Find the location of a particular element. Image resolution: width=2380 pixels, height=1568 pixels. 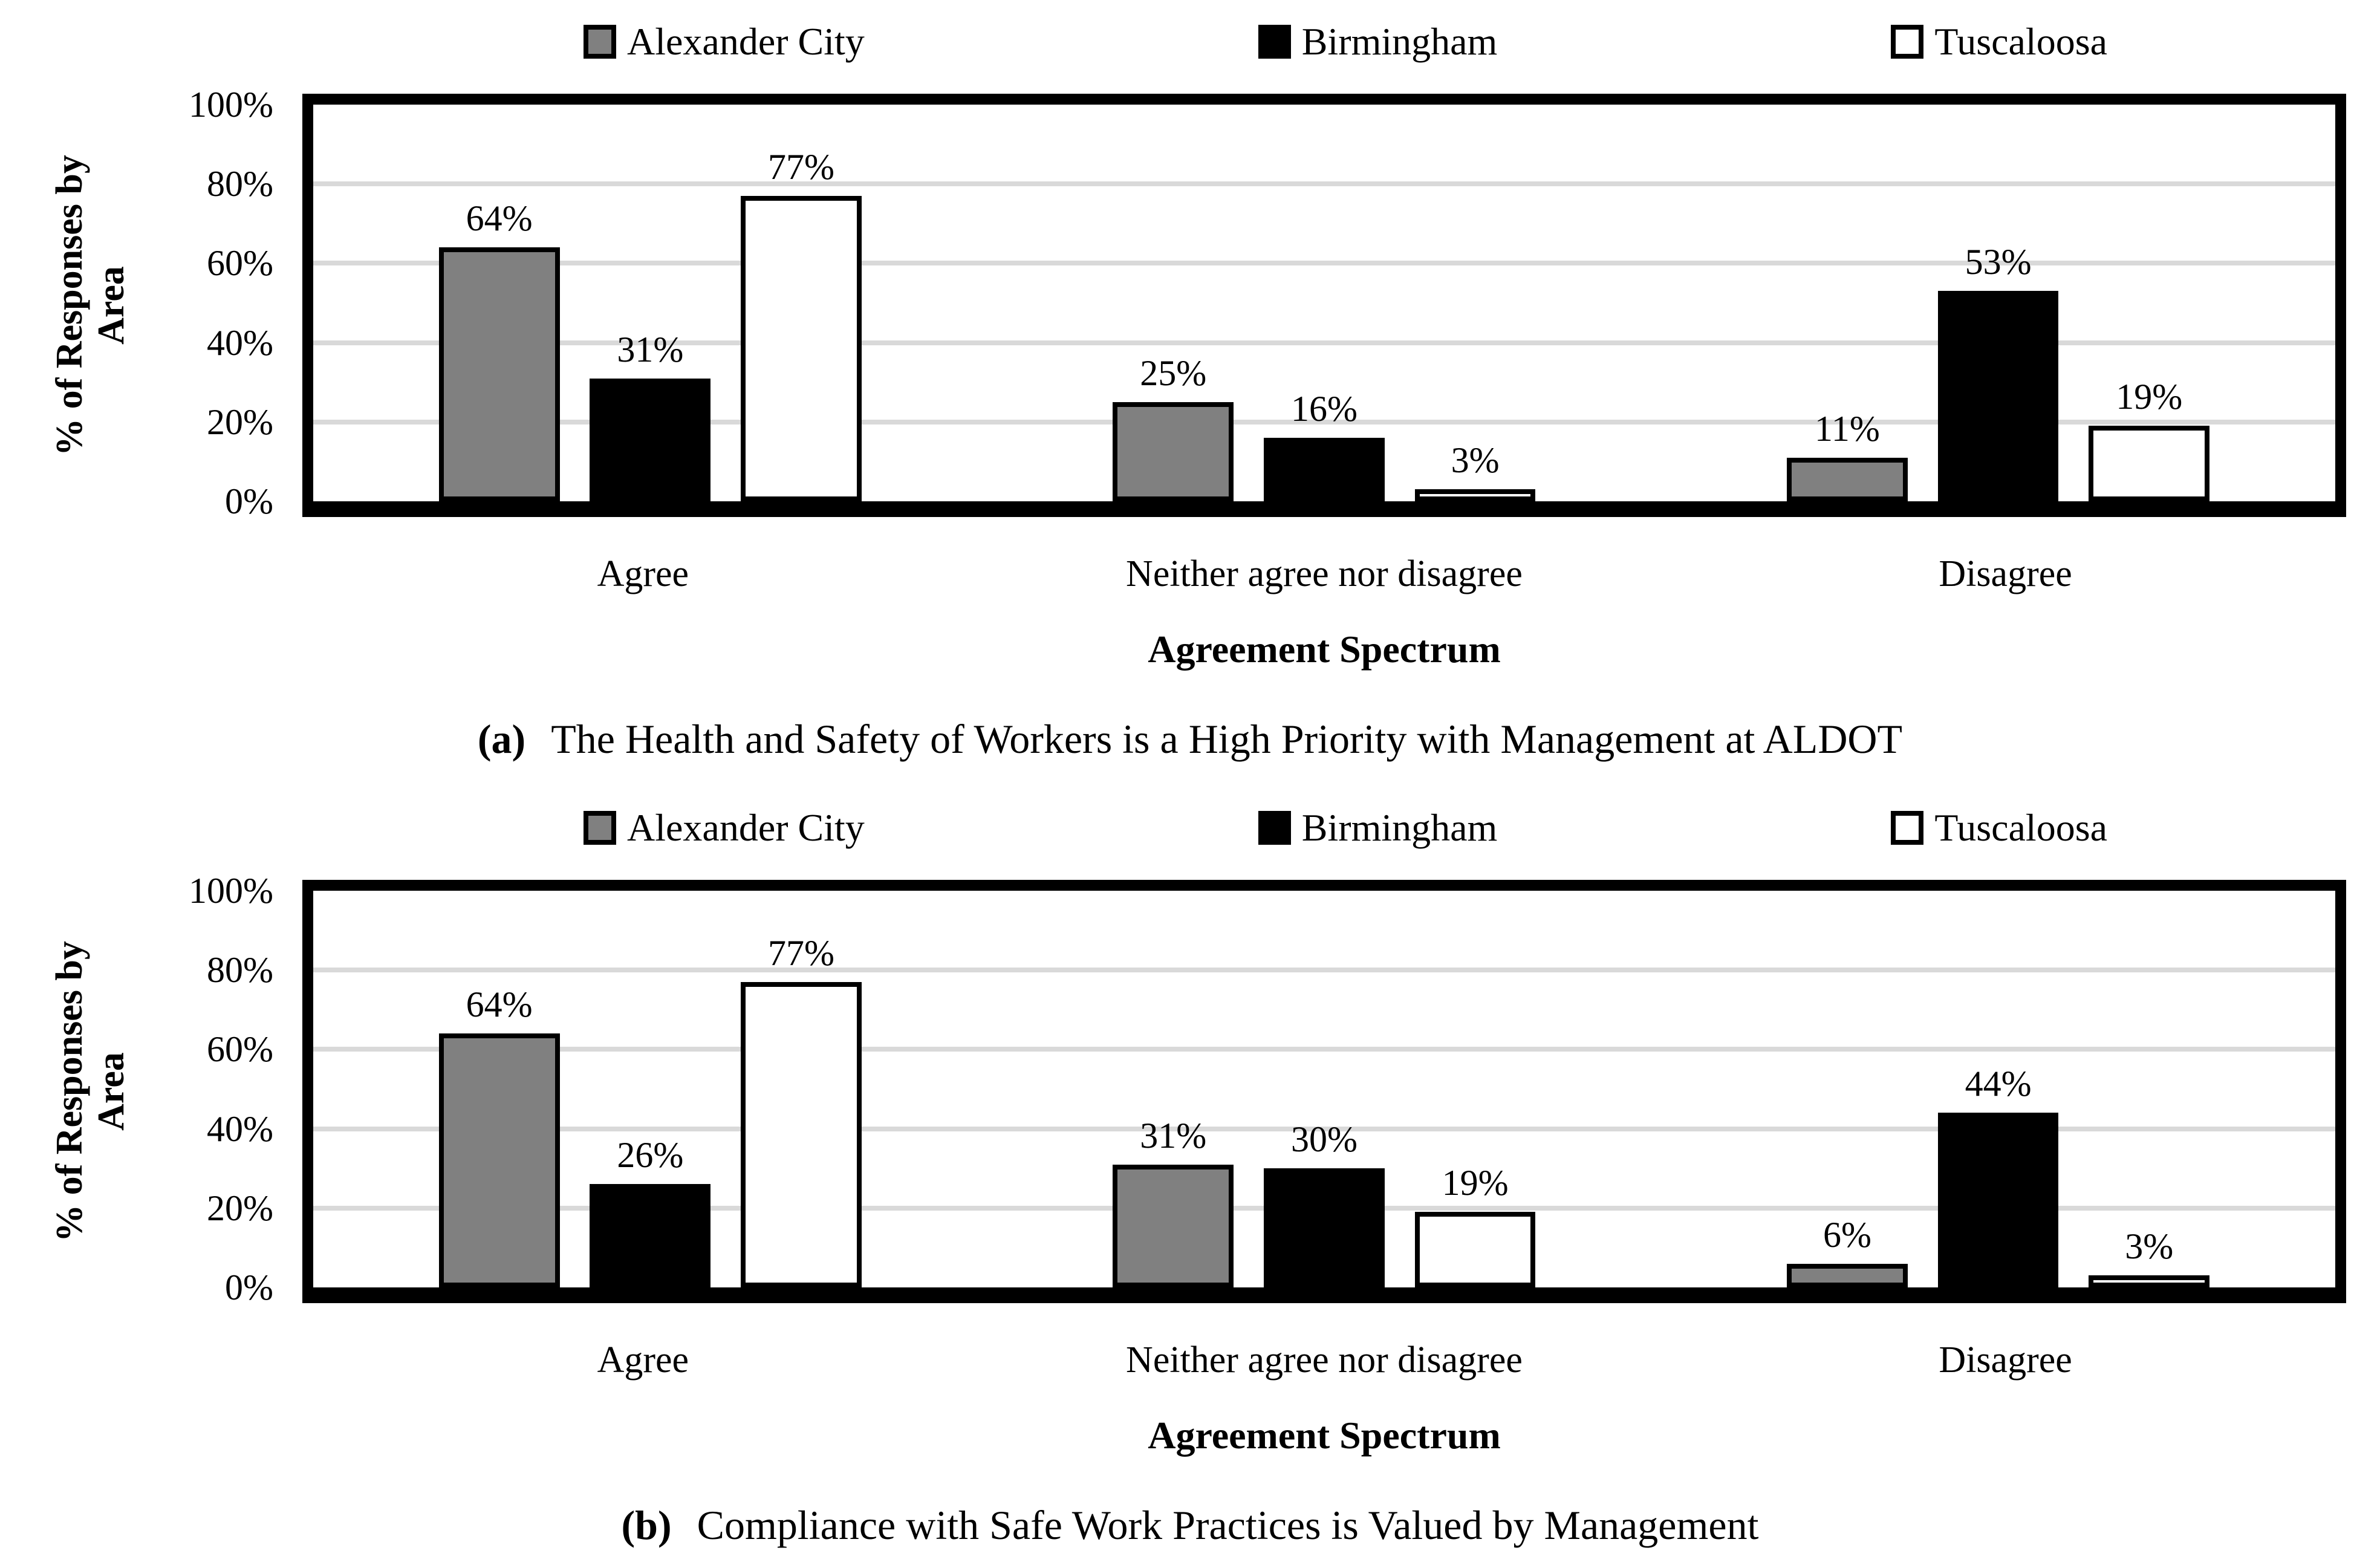

bar-group: 64% 31% 77% is located at coordinates (650, 303).